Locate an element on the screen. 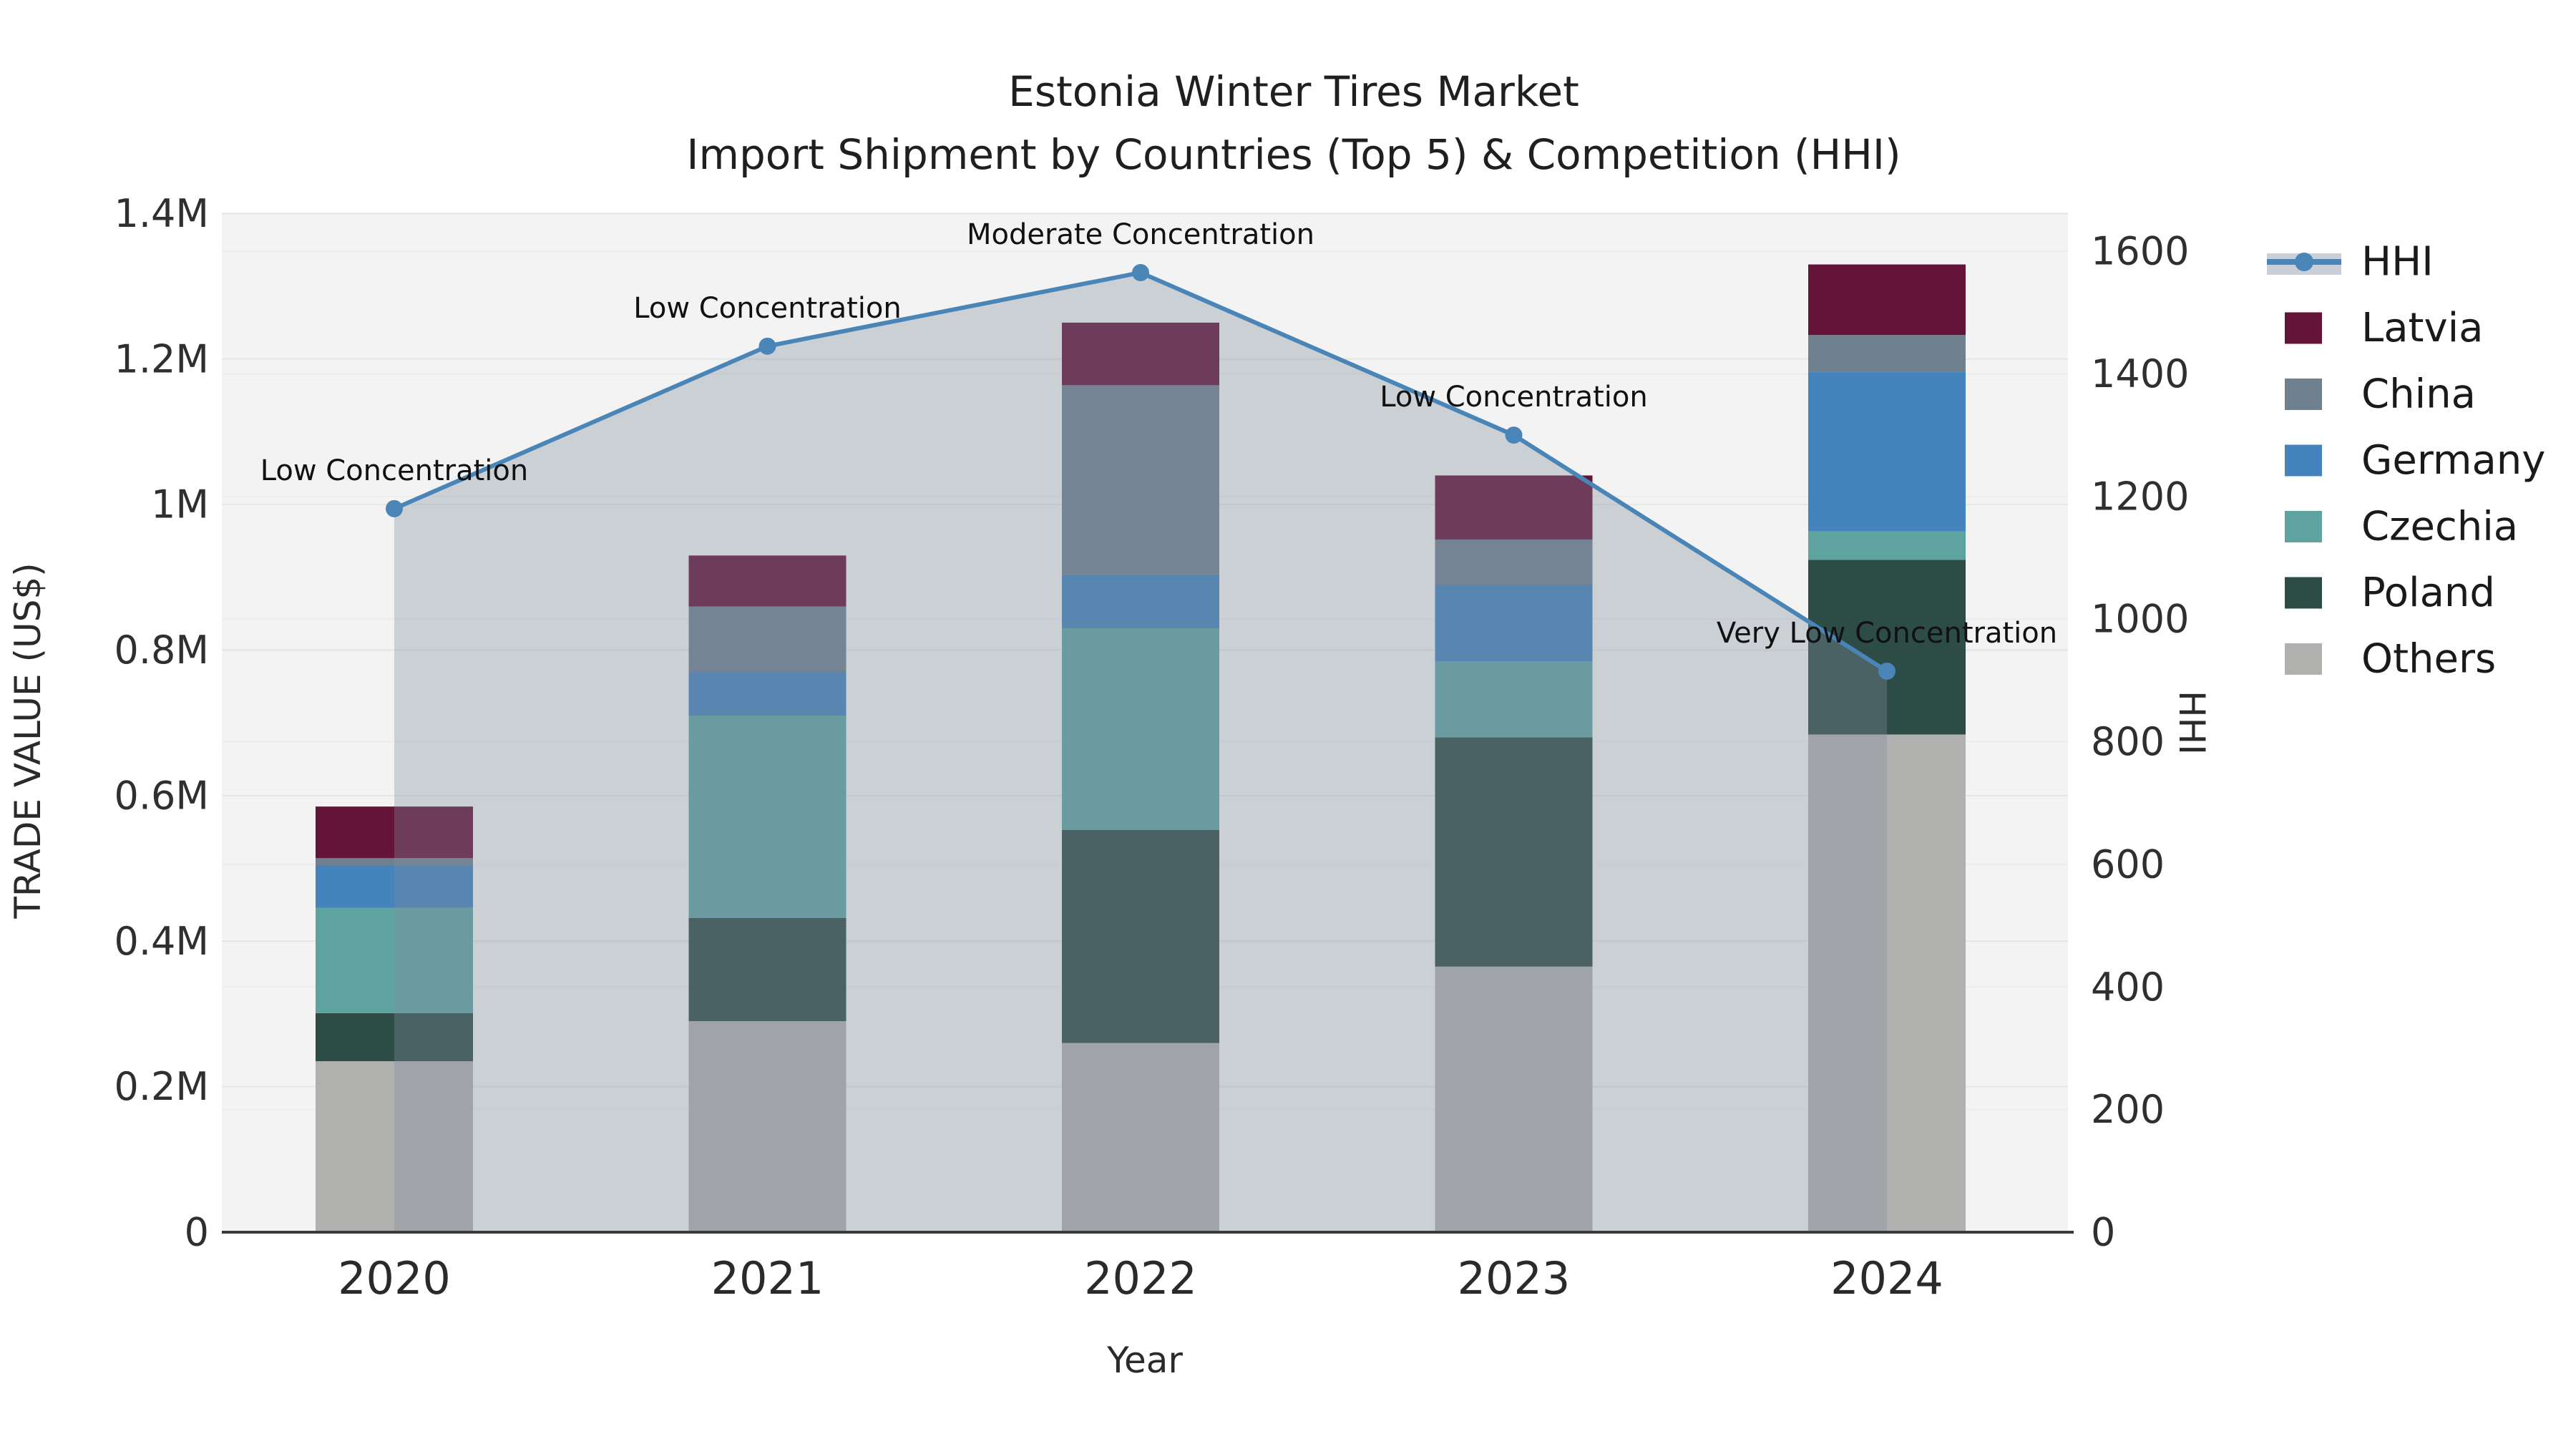 This screenshot has width=2576, height=1449. hhi-marker-2020 is located at coordinates (394, 508).